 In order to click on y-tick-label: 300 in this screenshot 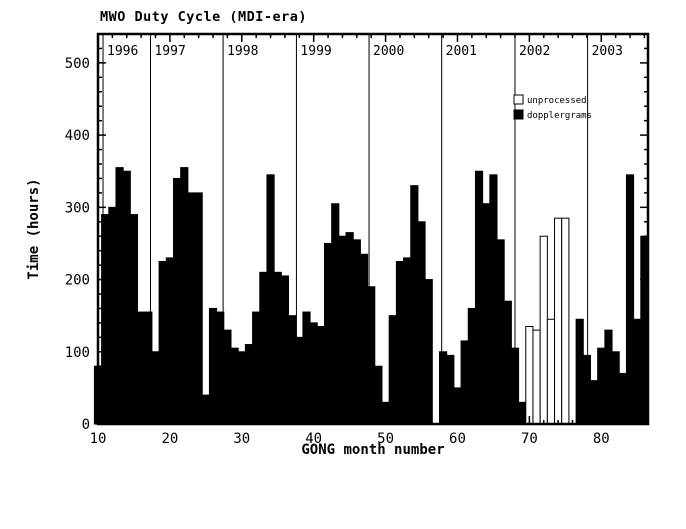, I will do `click(77, 208)`.